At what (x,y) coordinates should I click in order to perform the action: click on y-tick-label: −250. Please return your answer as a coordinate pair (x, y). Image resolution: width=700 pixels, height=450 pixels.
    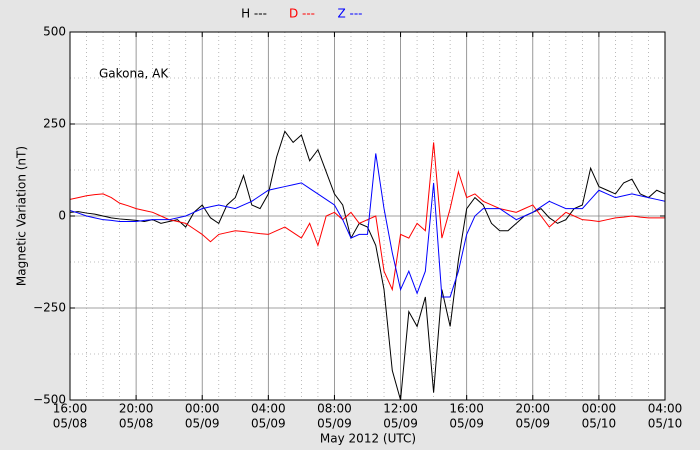
    Looking at the image, I should click on (49, 308).